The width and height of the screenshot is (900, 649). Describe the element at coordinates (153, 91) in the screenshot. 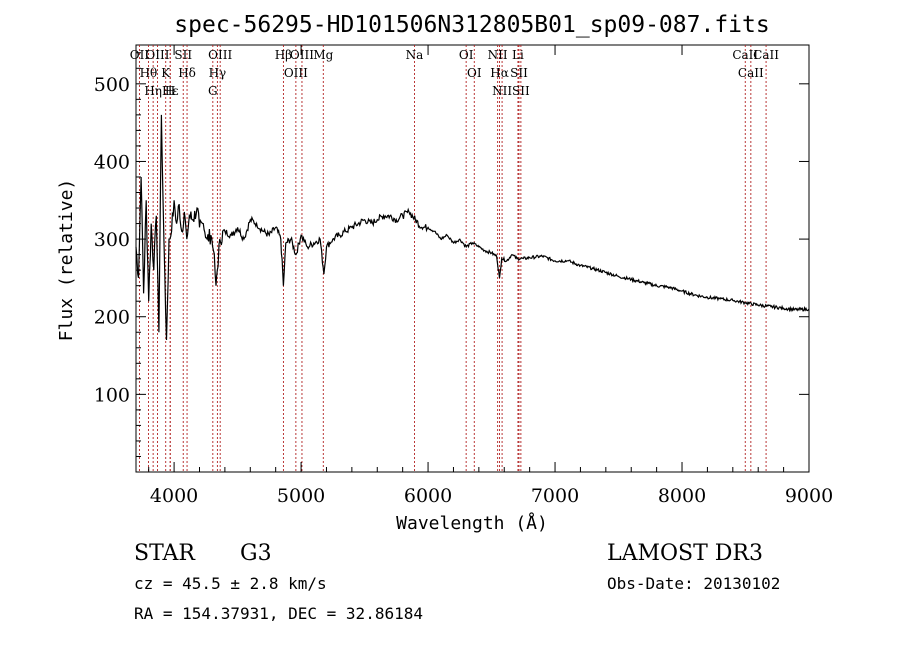

I see `spectral-line-label: Hη` at that location.